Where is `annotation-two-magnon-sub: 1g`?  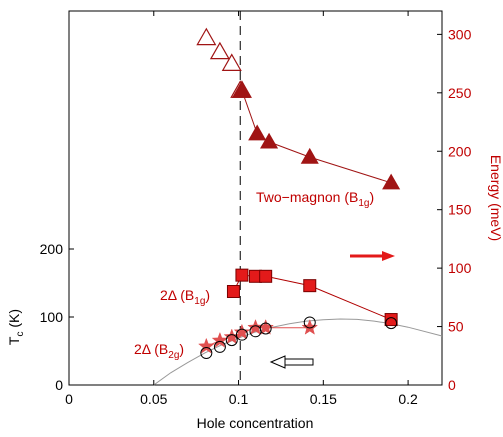 annotation-two-magnon-sub: 1g is located at coordinates (363, 203).